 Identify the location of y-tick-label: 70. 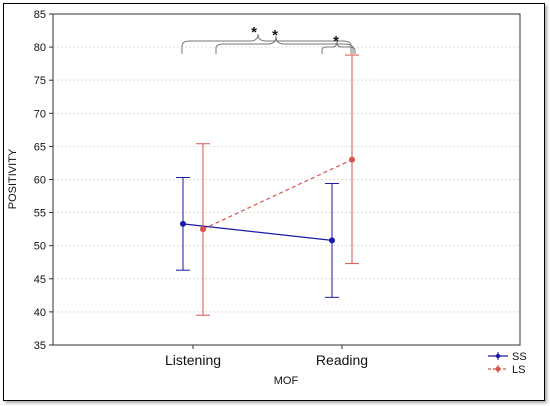
(40, 114).